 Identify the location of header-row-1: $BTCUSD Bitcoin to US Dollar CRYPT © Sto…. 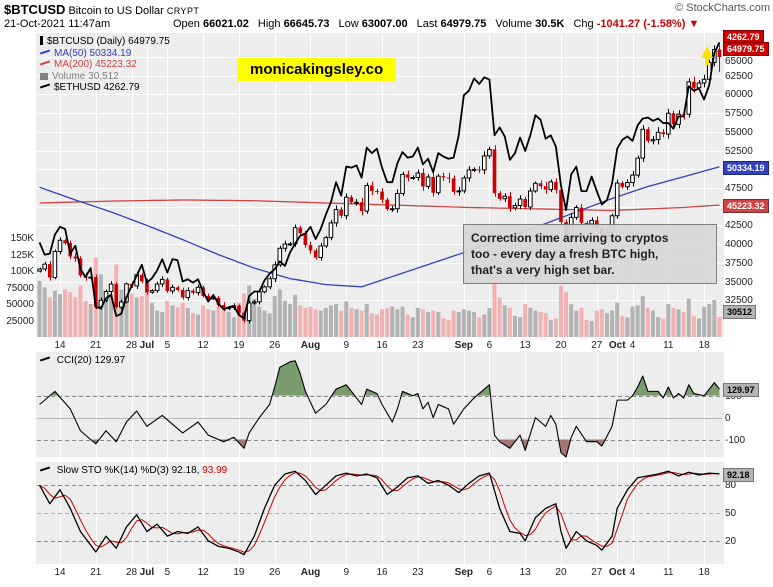
(387, 9).